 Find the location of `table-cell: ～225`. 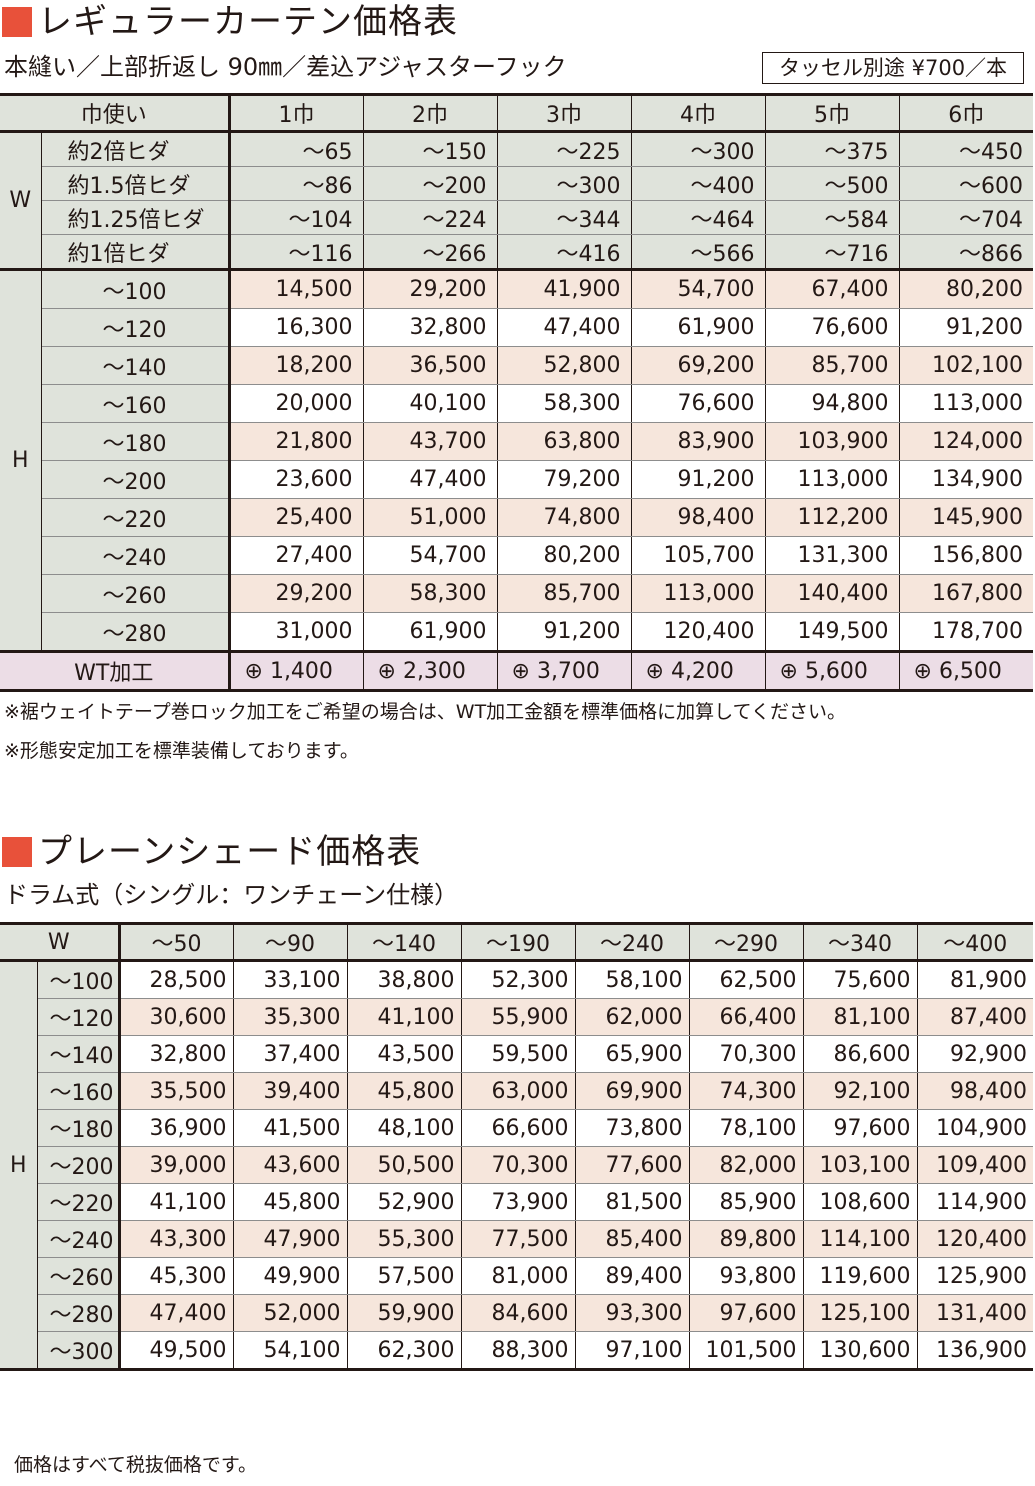

table-cell: ～225 is located at coordinates (564, 149).